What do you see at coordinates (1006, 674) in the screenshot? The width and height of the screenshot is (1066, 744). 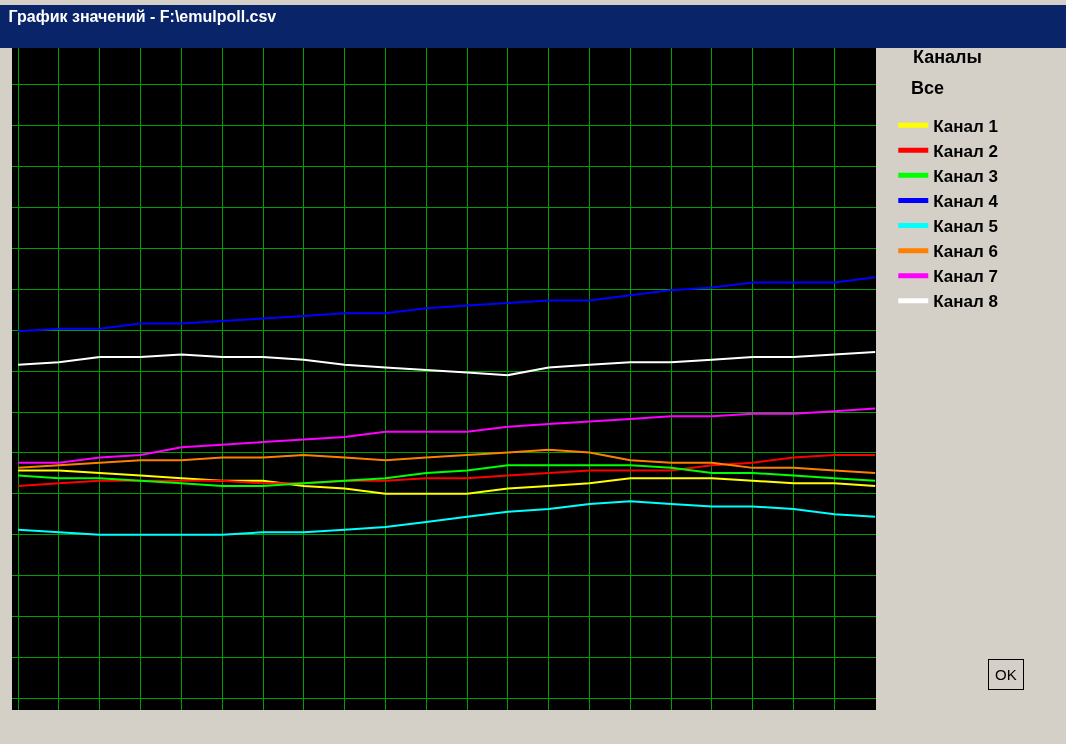 I see `text: OK` at bounding box center [1006, 674].